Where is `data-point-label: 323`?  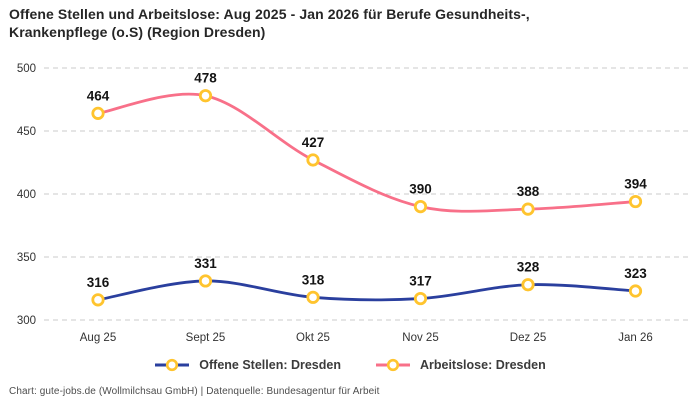 data-point-label: 323 is located at coordinates (635, 273).